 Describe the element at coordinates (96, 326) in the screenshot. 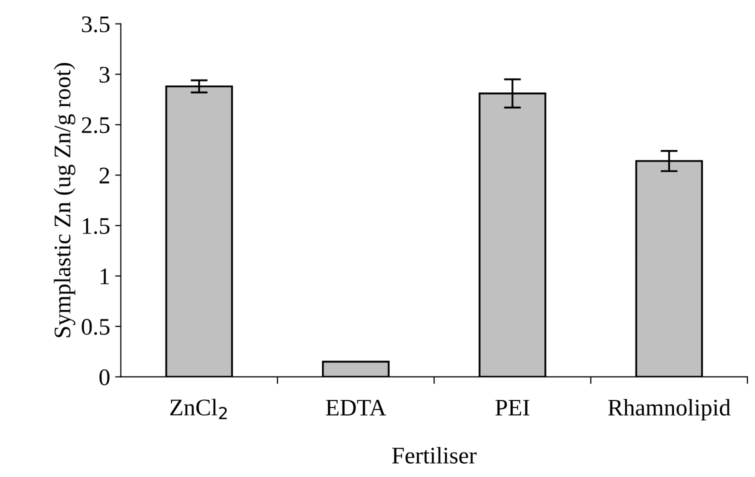

I see `y-tick-label: 0.5` at that location.